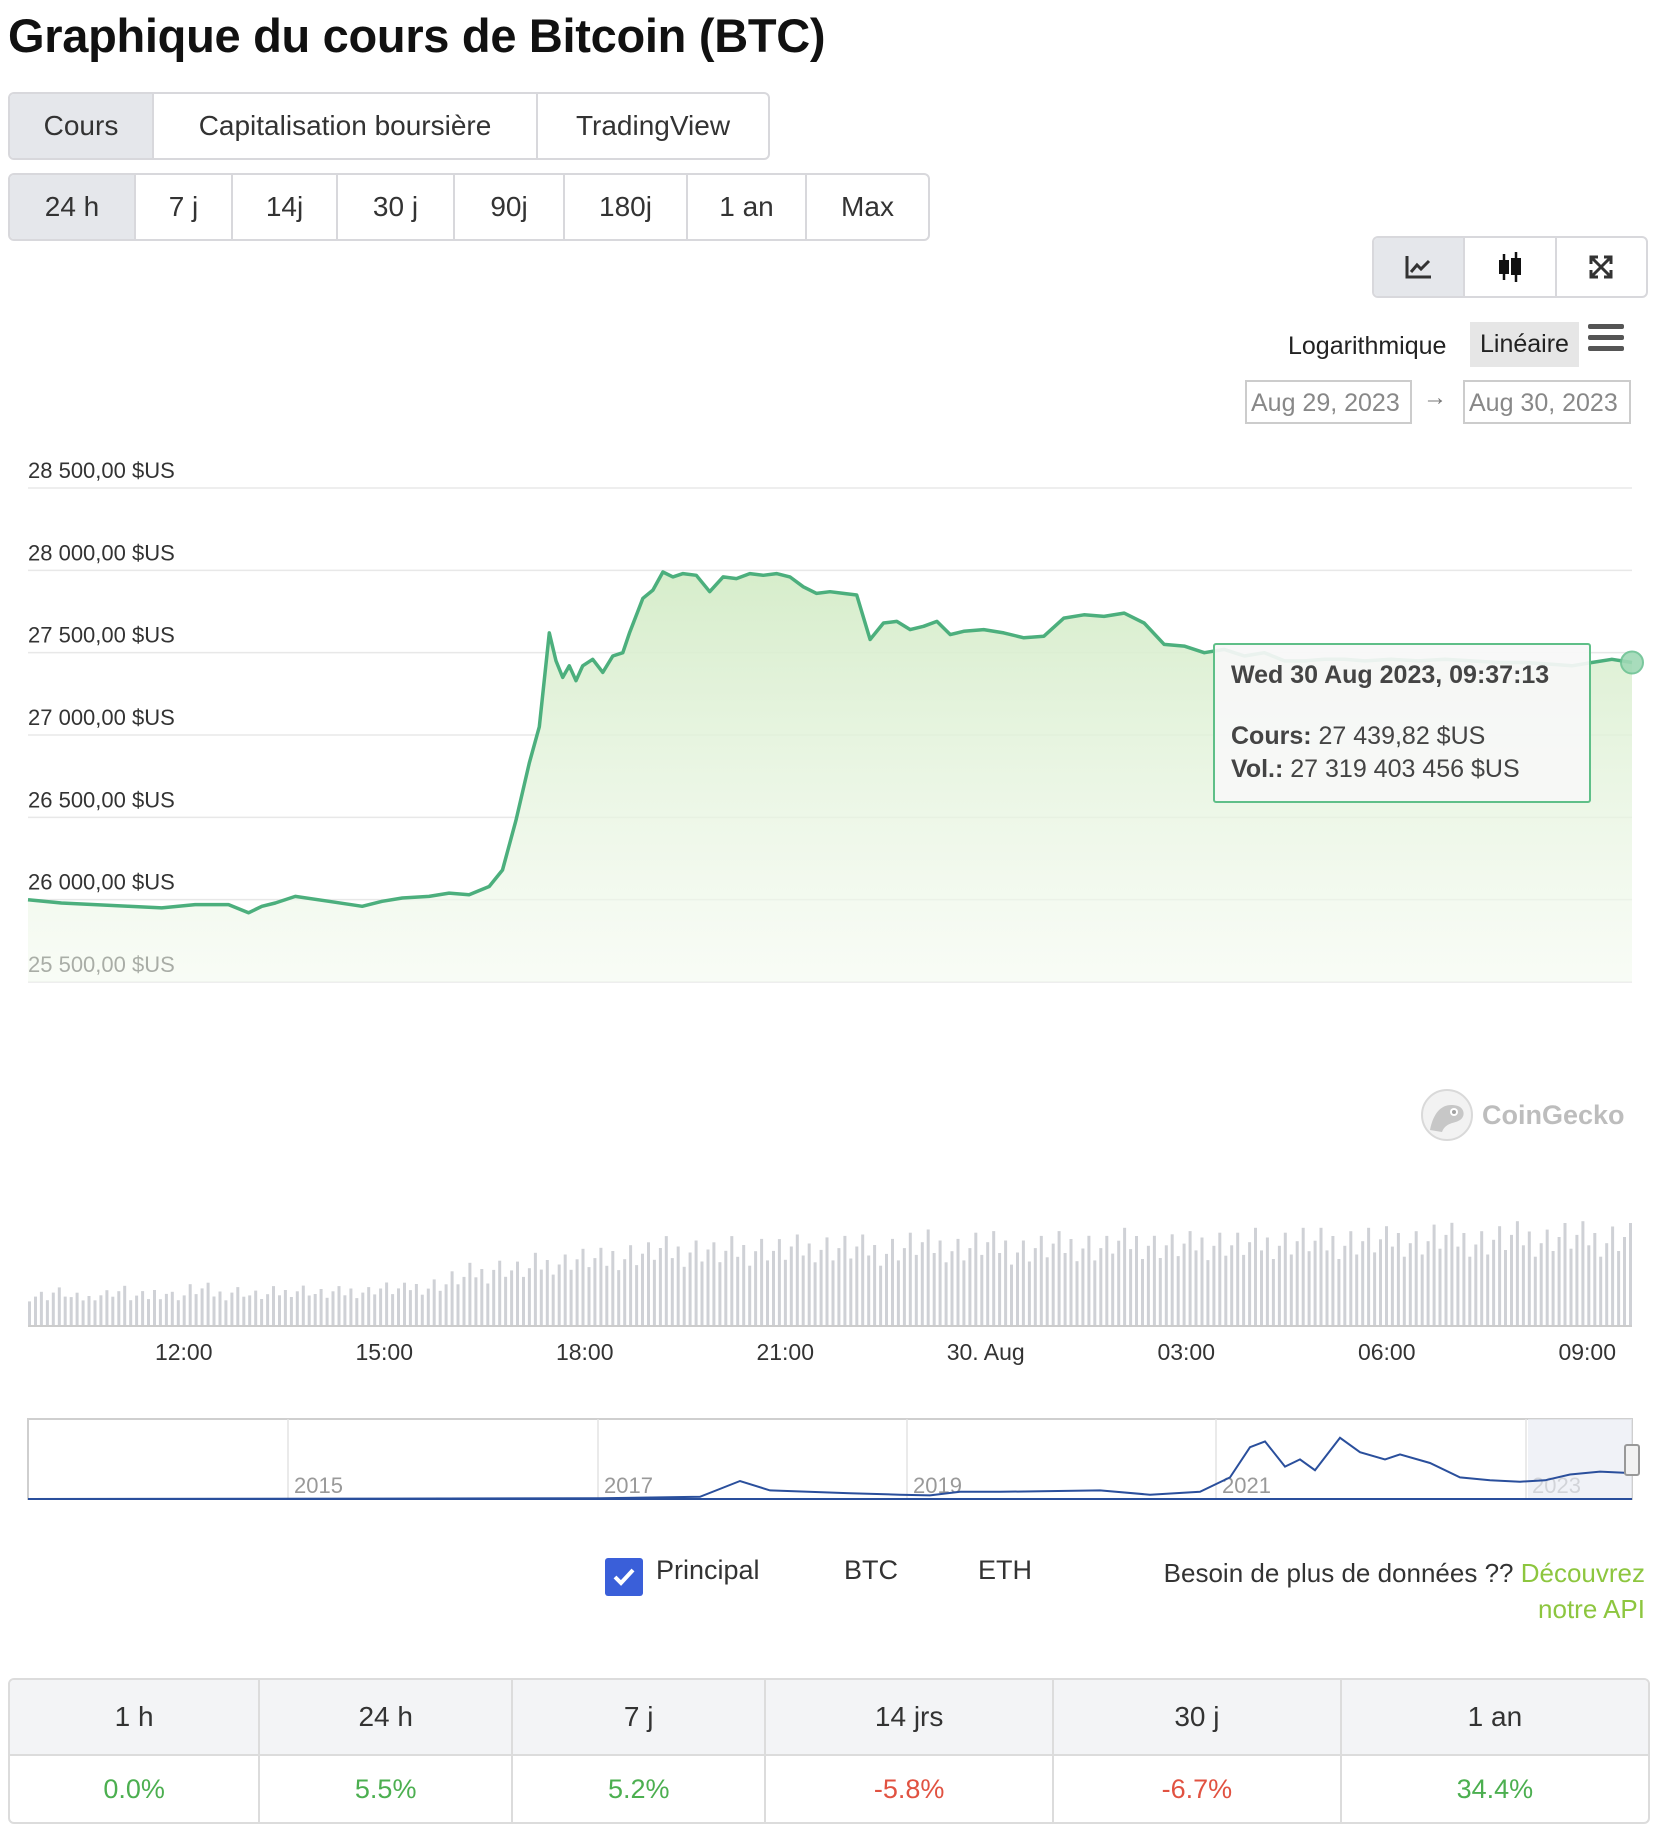 The width and height of the screenshot is (1661, 1829). Describe the element at coordinates (101, 882) in the screenshot. I see `y-axis-tick-label: 26 000,00 $US` at that location.